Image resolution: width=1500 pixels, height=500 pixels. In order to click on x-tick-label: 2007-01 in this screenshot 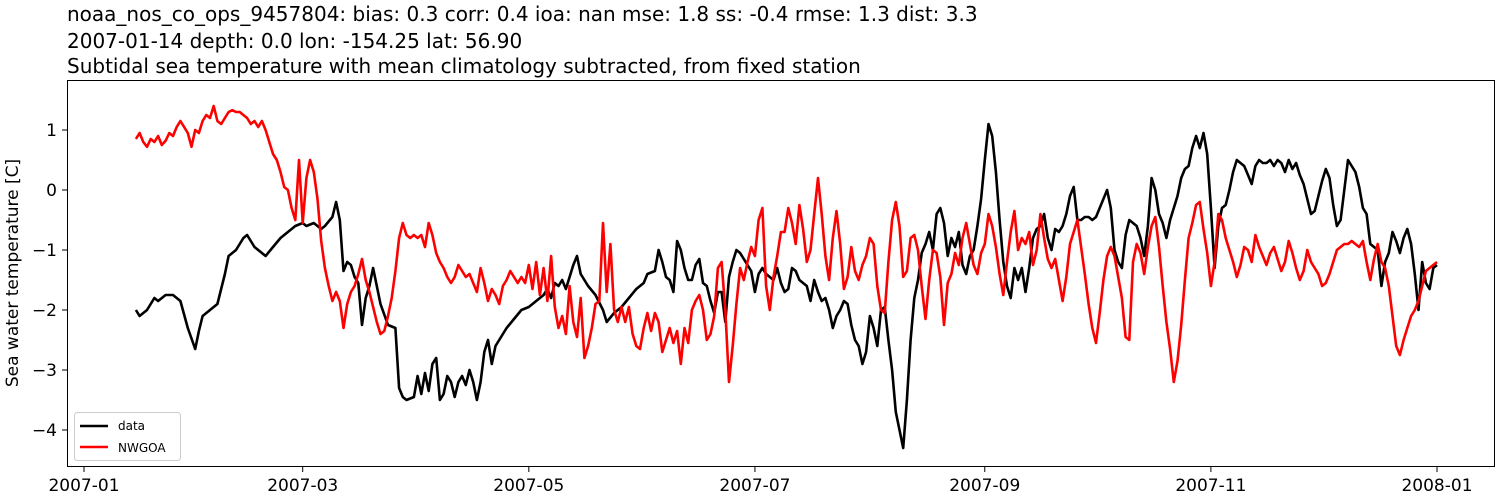, I will do `click(83, 486)`.